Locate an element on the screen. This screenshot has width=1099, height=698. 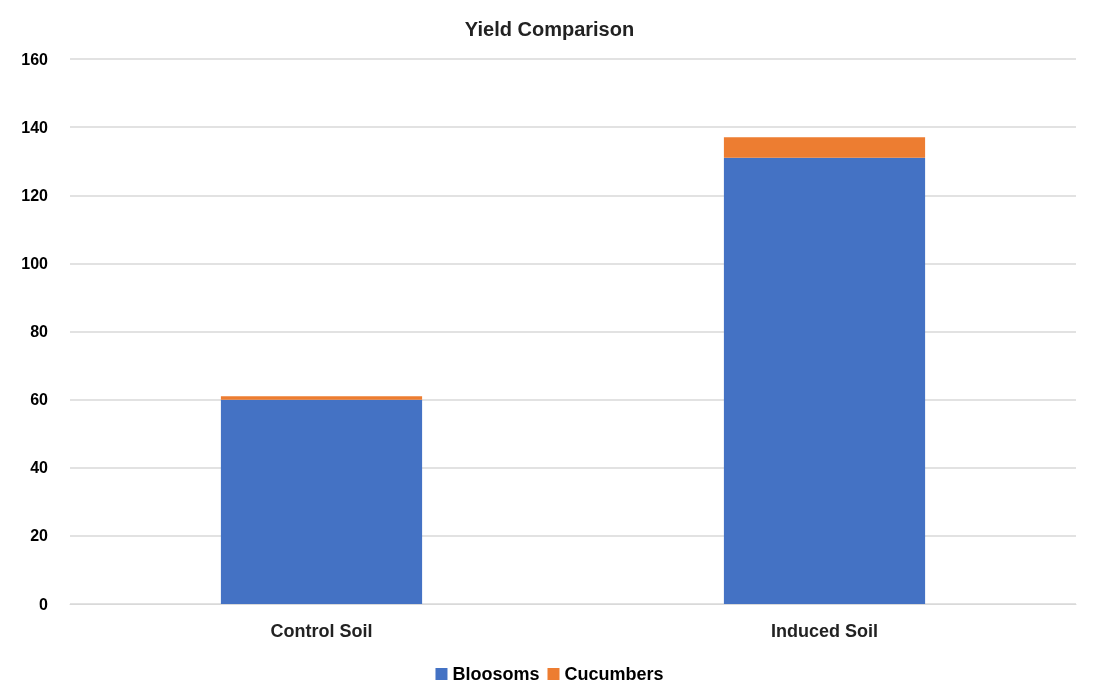
y-tick-label: 60 is located at coordinates (39, 400).